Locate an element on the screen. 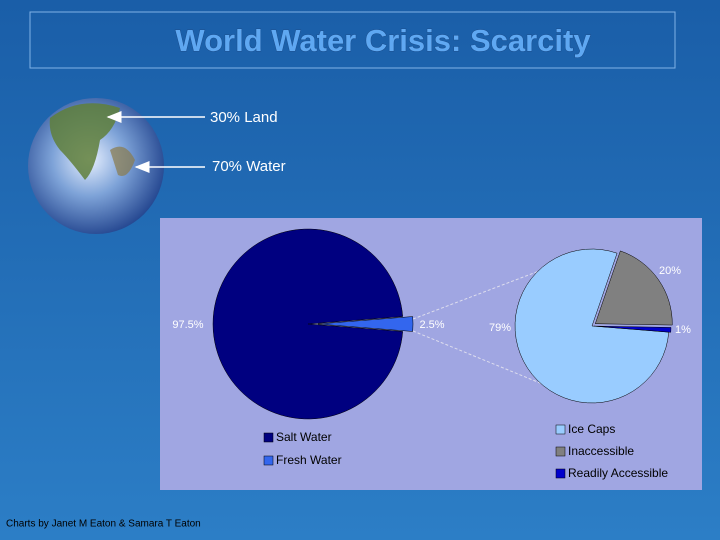  title-box is located at coordinates (352, 40).